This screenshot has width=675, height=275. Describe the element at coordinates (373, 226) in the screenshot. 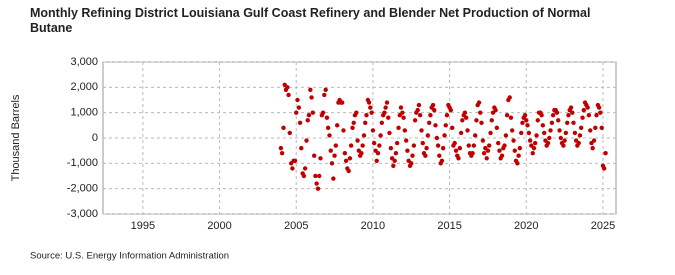

I see `x-tick-label: 2010` at that location.